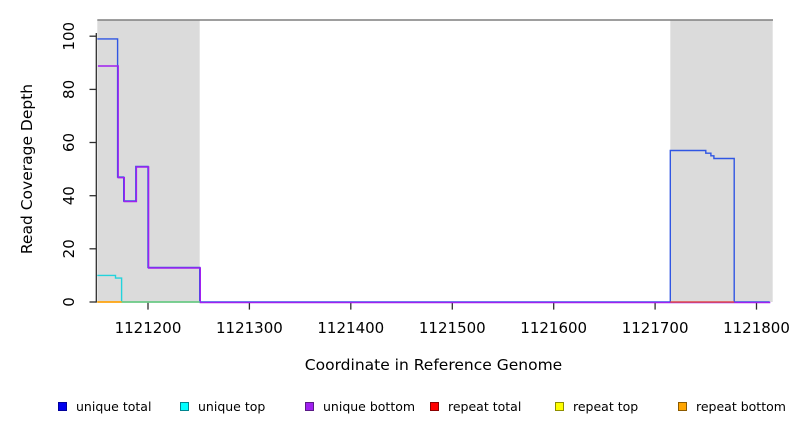  Describe the element at coordinates (434, 406) in the screenshot. I see `repeat-total-swatch-icon` at that location.